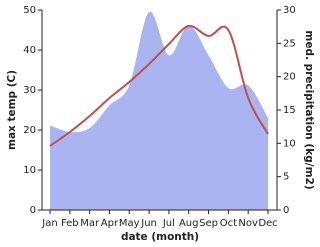  I want to click on y2-tick-label: 25, so click(289, 43).